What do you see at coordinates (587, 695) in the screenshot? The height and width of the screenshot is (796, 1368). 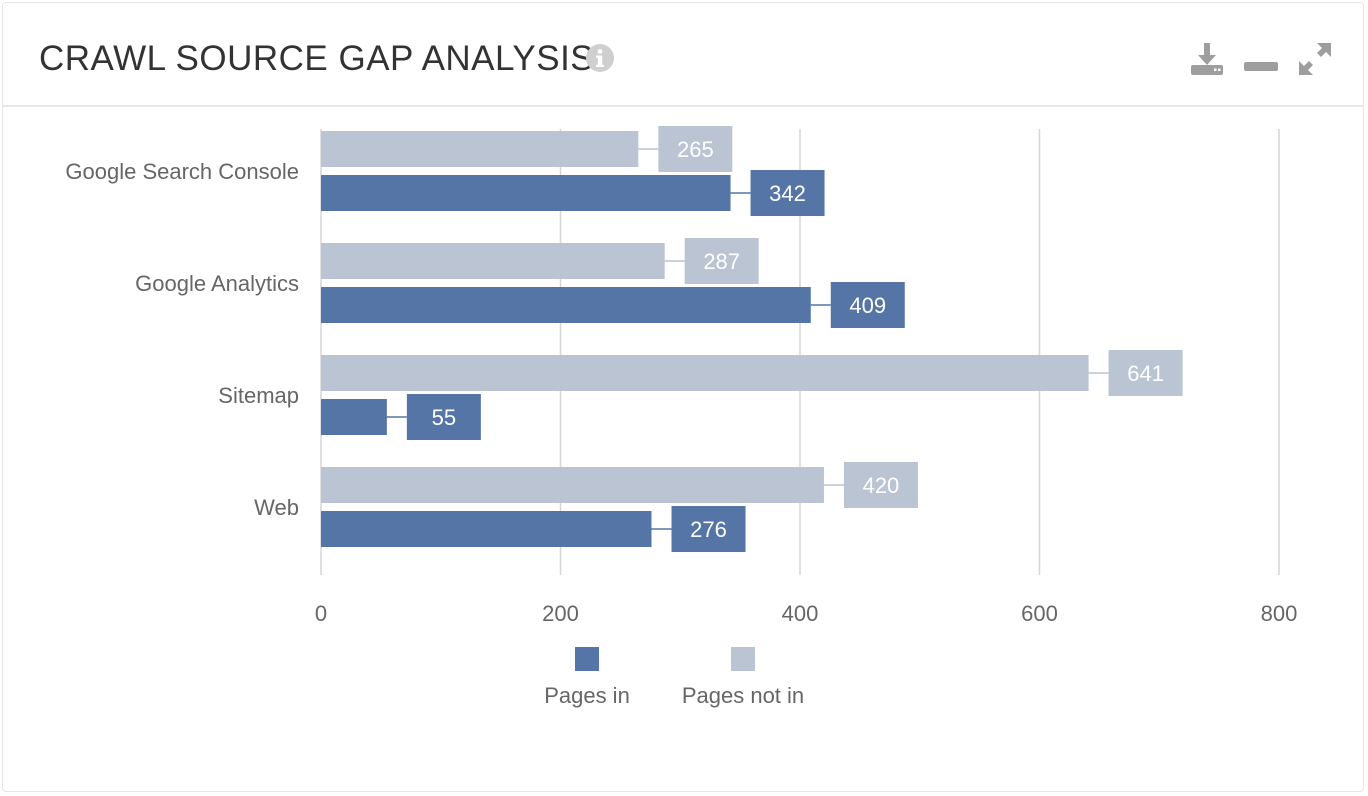 I see `legend-label: Pages in` at bounding box center [587, 695].